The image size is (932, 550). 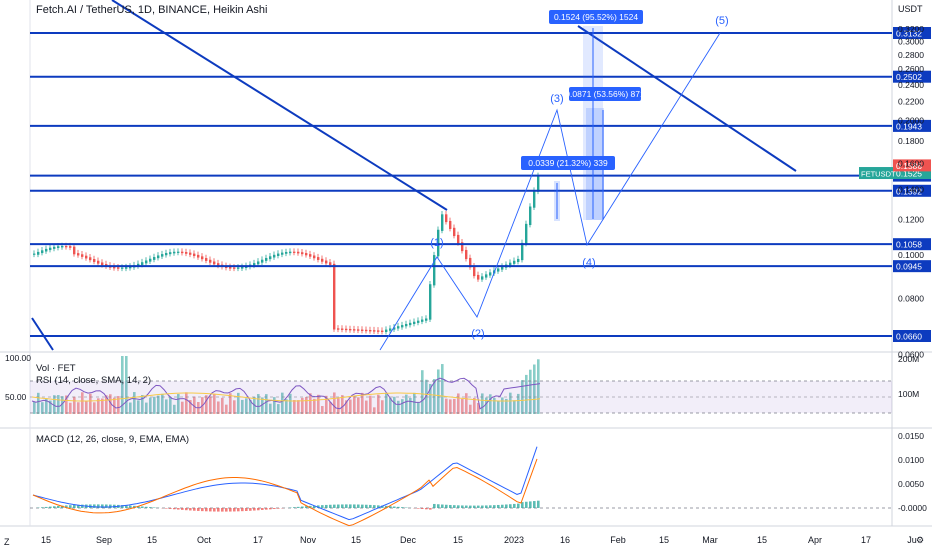 What do you see at coordinates (909, 126) in the screenshot?
I see `level-badge-text: 0.1943` at bounding box center [909, 126].